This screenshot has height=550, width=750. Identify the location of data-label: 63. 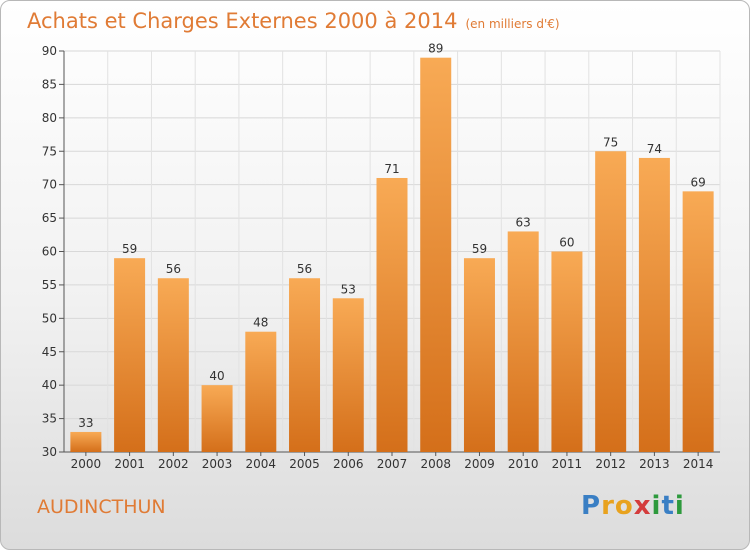
(523, 222).